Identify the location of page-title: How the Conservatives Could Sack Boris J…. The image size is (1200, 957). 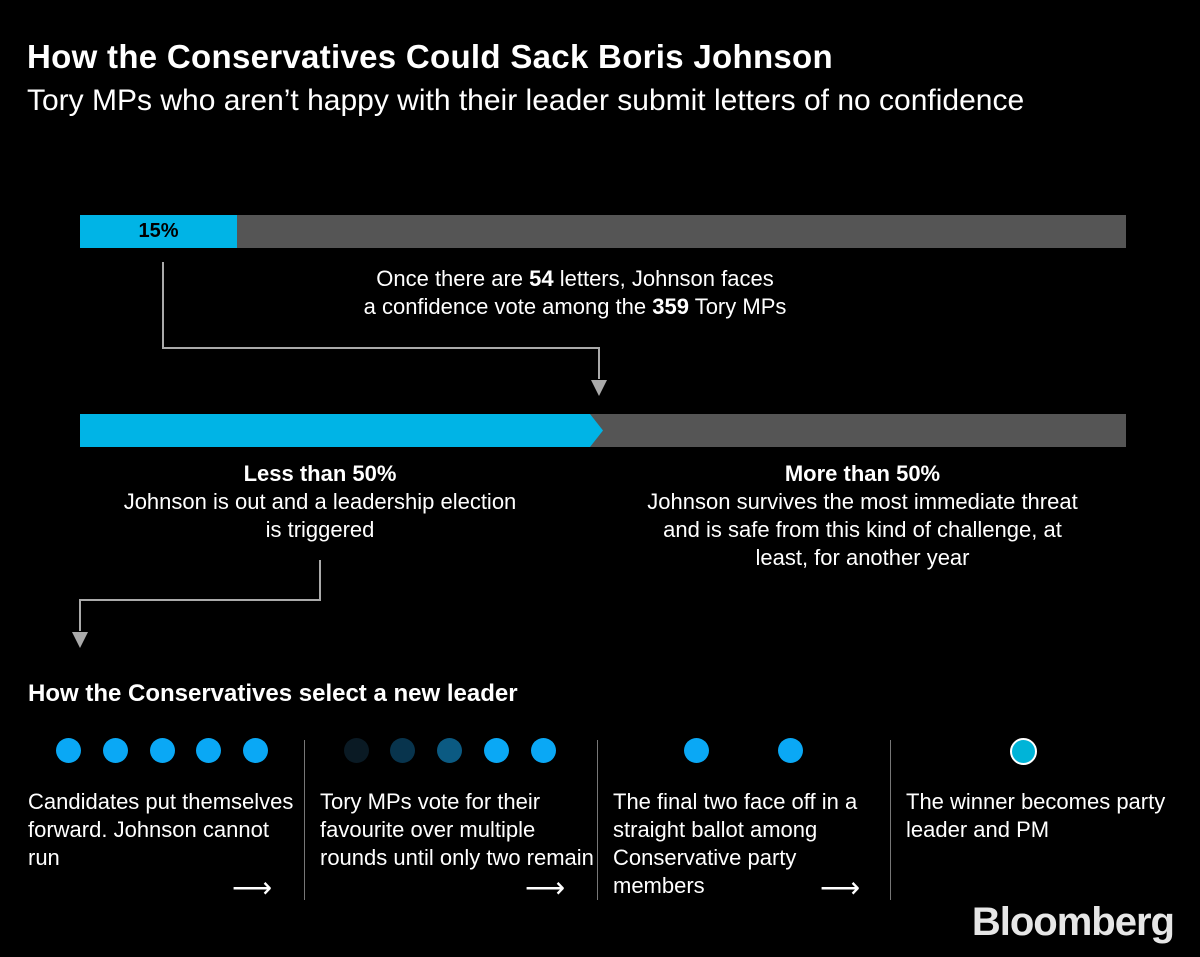
(430, 56).